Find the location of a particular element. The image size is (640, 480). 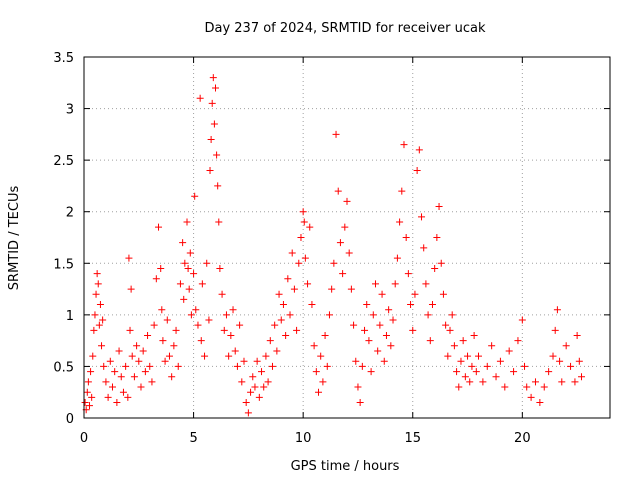

y-tick-label: 3.5 is located at coordinates (63, 58).